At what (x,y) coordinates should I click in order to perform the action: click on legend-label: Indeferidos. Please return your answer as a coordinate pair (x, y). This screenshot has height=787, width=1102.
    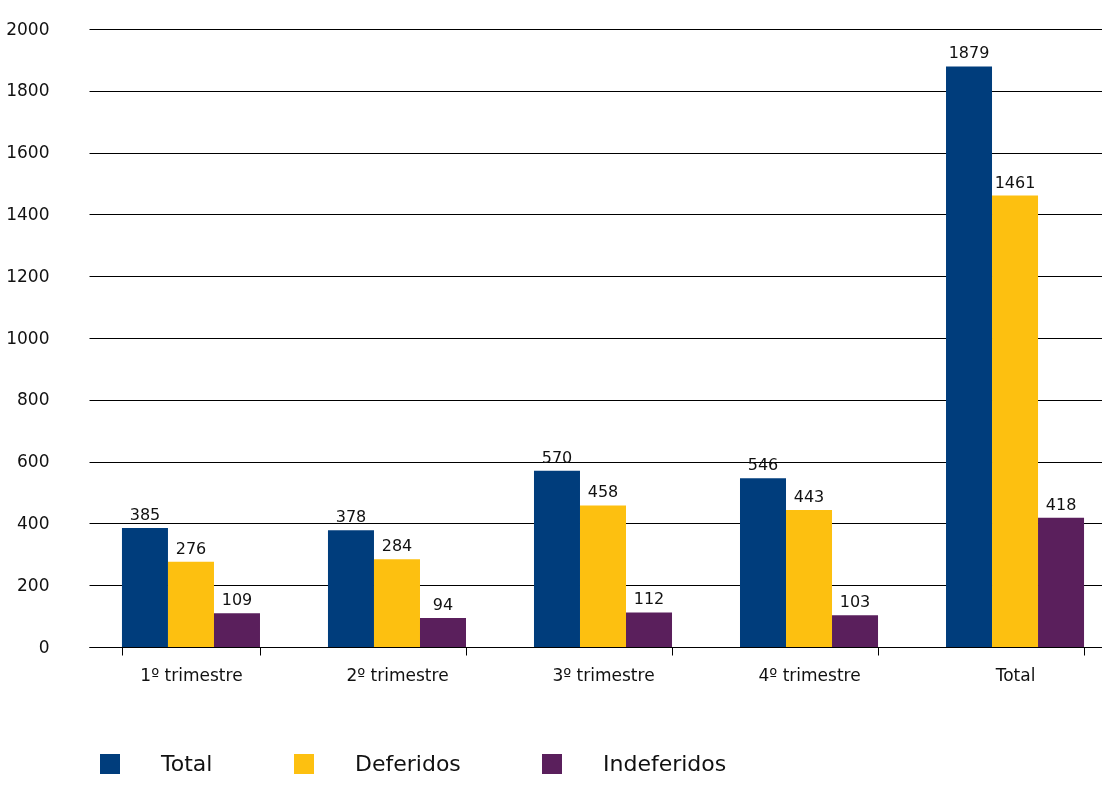
    Looking at the image, I should click on (665, 763).